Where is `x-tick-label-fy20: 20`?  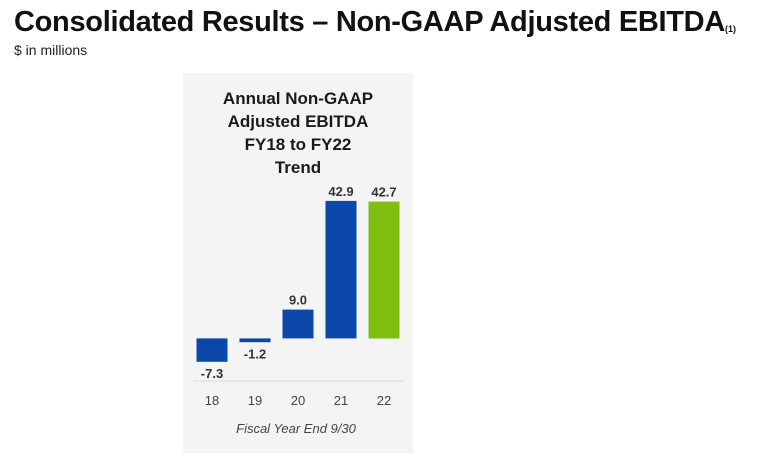
x-tick-label-fy20: 20 is located at coordinates (298, 400).